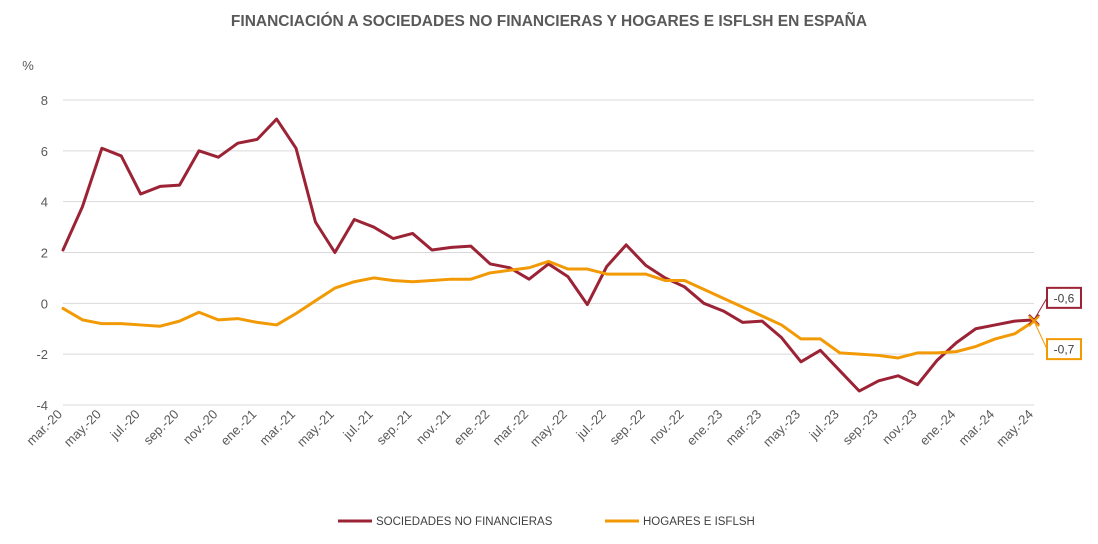 The height and width of the screenshot is (544, 1098). Describe the element at coordinates (433, 427) in the screenshot. I see `x-tick-label: nov.-21` at that location.